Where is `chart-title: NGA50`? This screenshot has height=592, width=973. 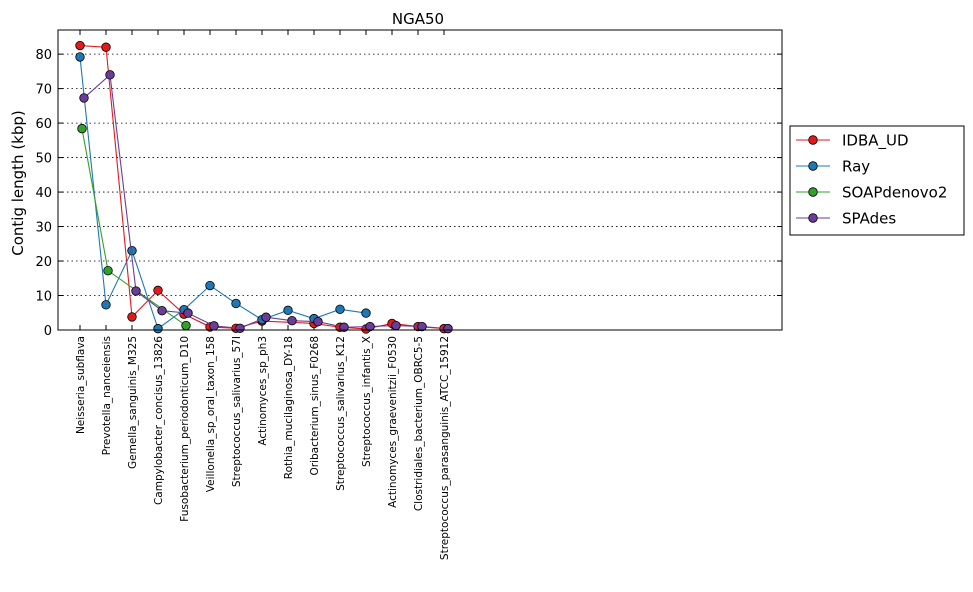 chart-title: NGA50 is located at coordinates (418, 19).